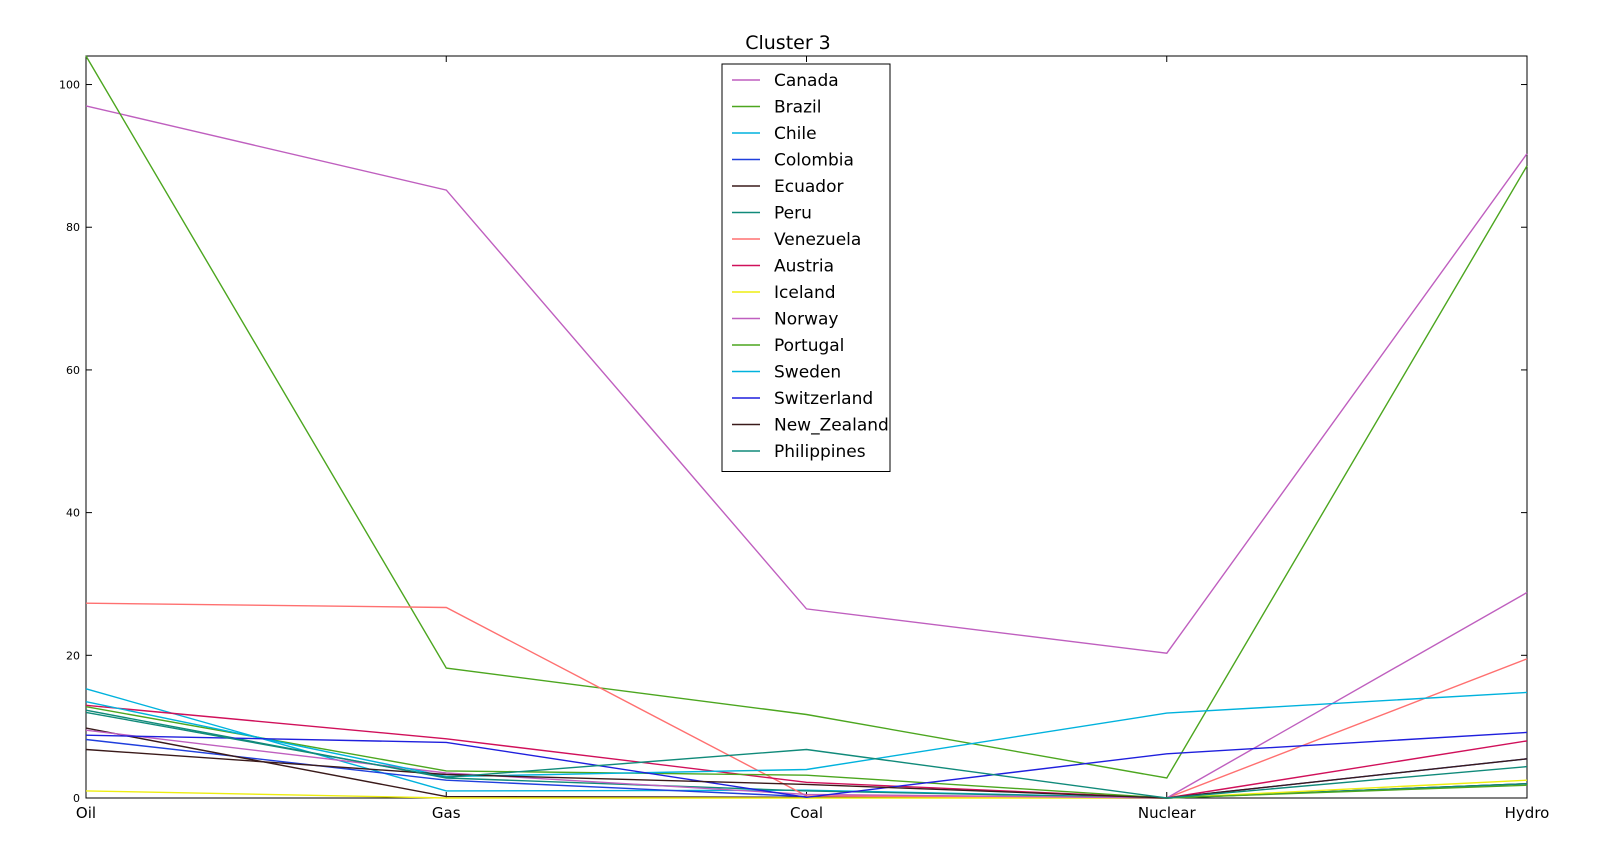  Describe the element at coordinates (73, 227) in the screenshot. I see `y-tick-label: 80` at that location.